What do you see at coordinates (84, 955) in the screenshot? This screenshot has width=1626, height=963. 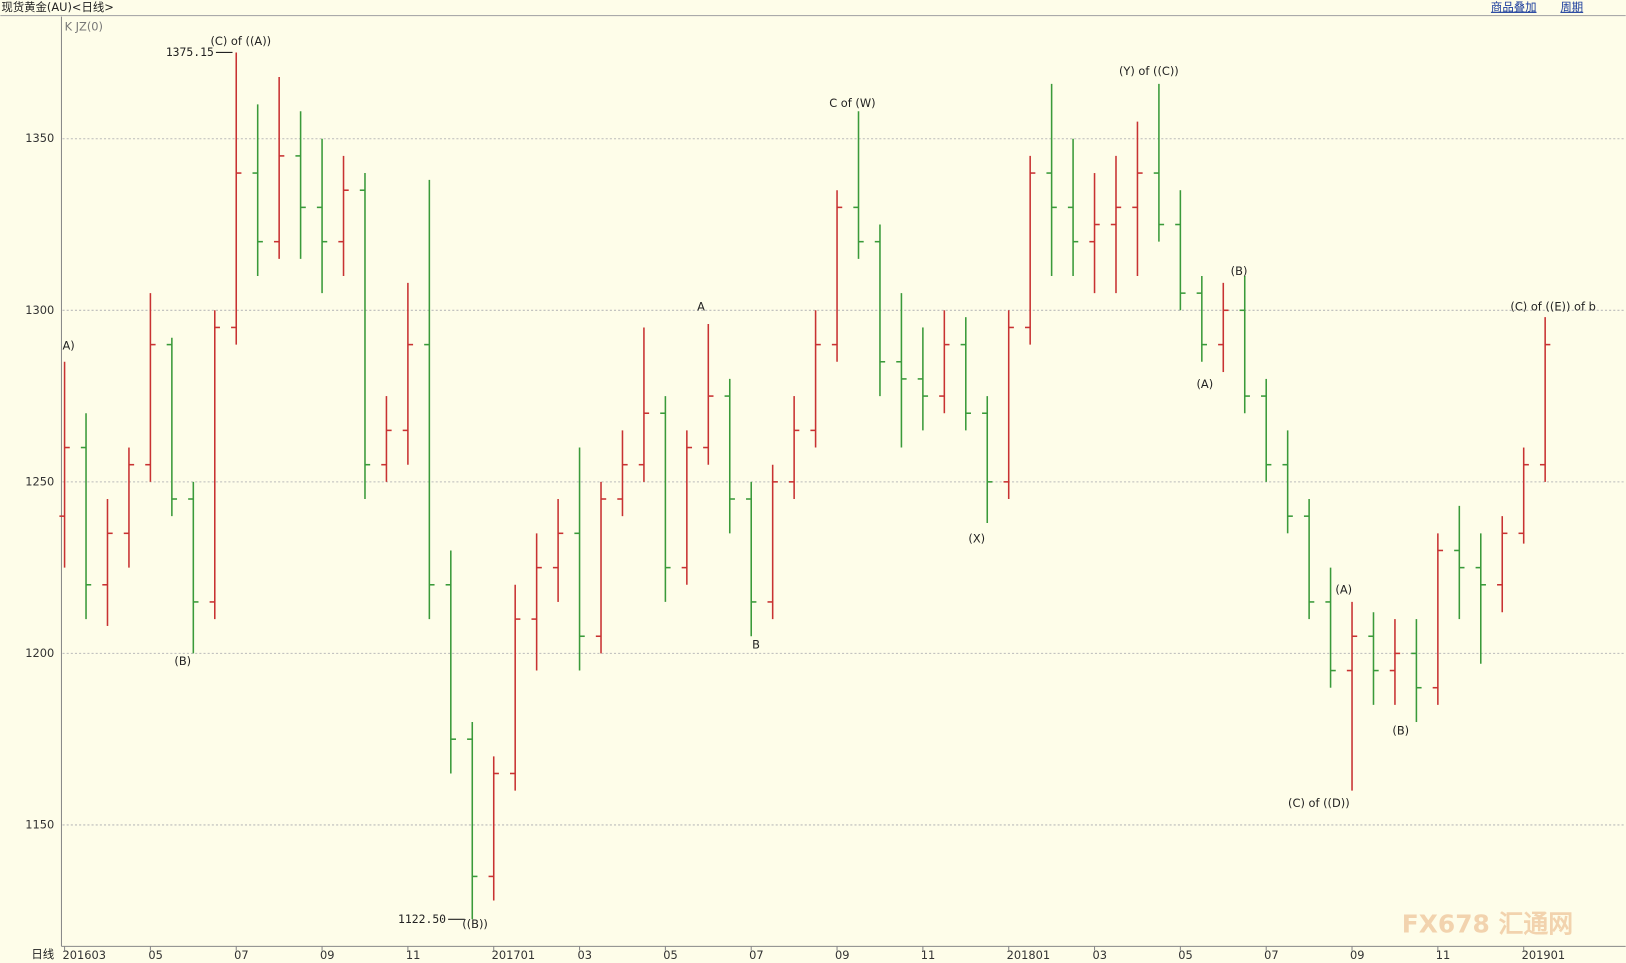 I see `x-tick-label: 201603` at bounding box center [84, 955].